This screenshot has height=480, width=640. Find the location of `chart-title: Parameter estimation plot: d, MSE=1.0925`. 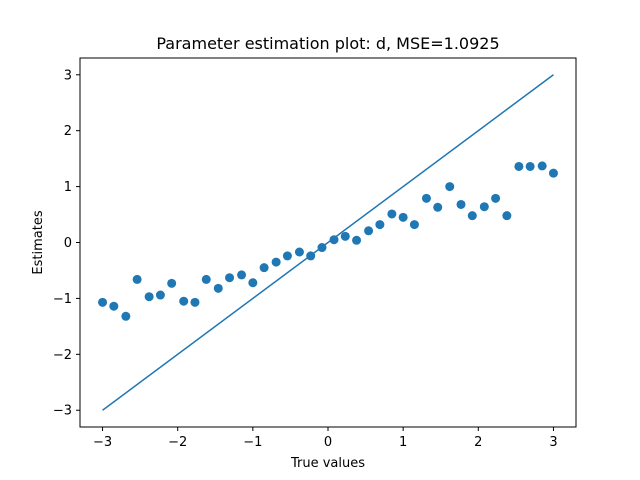

chart-title: Parameter estimation plot: d, MSE=1.0925 is located at coordinates (327, 43).